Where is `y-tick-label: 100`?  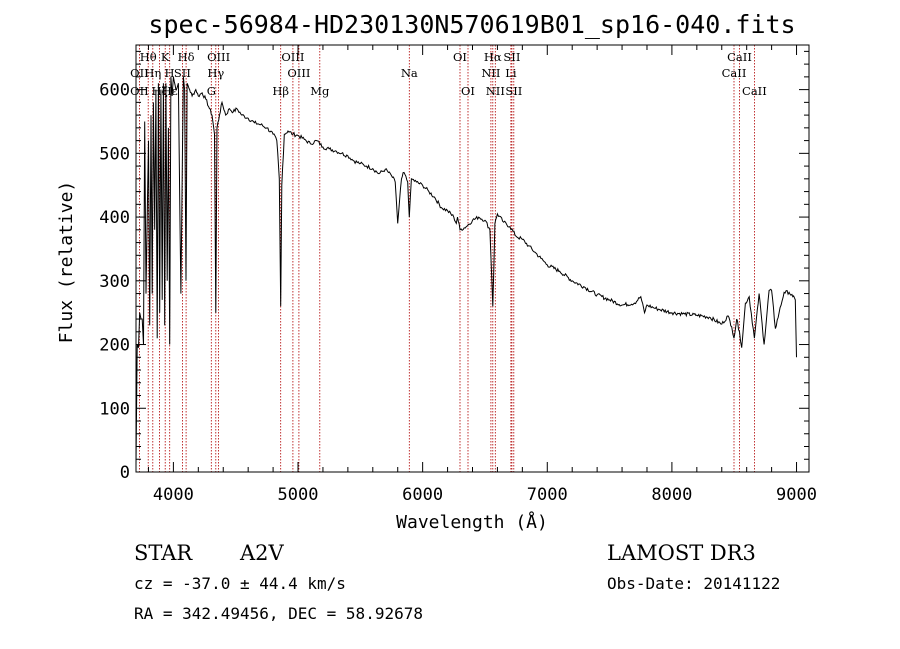
y-tick-label: 100 is located at coordinates (114, 409).